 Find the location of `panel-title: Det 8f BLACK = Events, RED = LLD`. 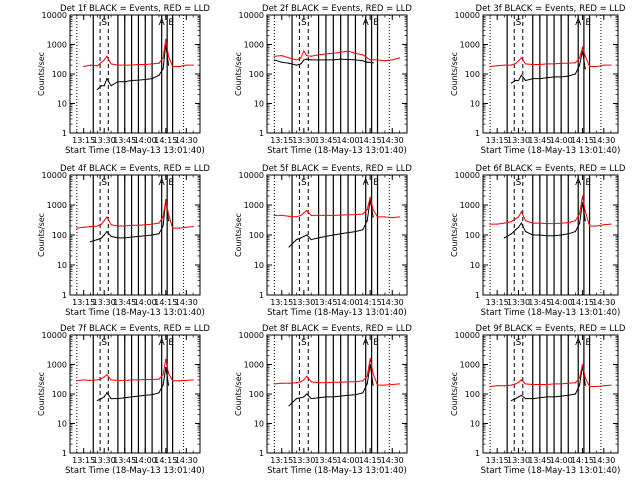

panel-title: Det 8f BLACK = Events, RED = LLD is located at coordinates (337, 329).